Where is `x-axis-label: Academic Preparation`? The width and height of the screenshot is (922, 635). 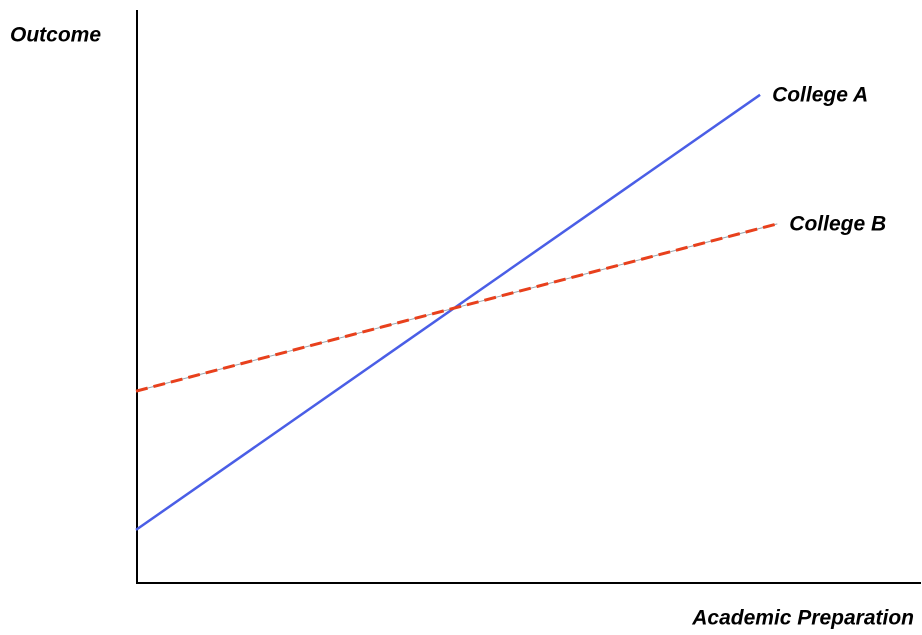
x-axis-label: Academic Preparation is located at coordinates (802, 618).